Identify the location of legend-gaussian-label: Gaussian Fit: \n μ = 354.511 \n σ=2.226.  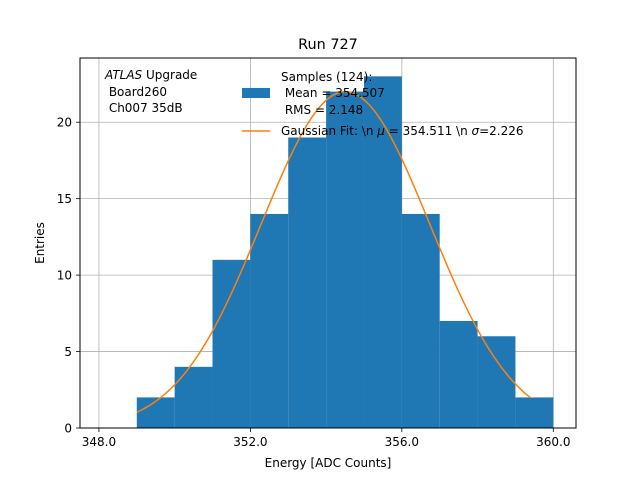
(402, 131).